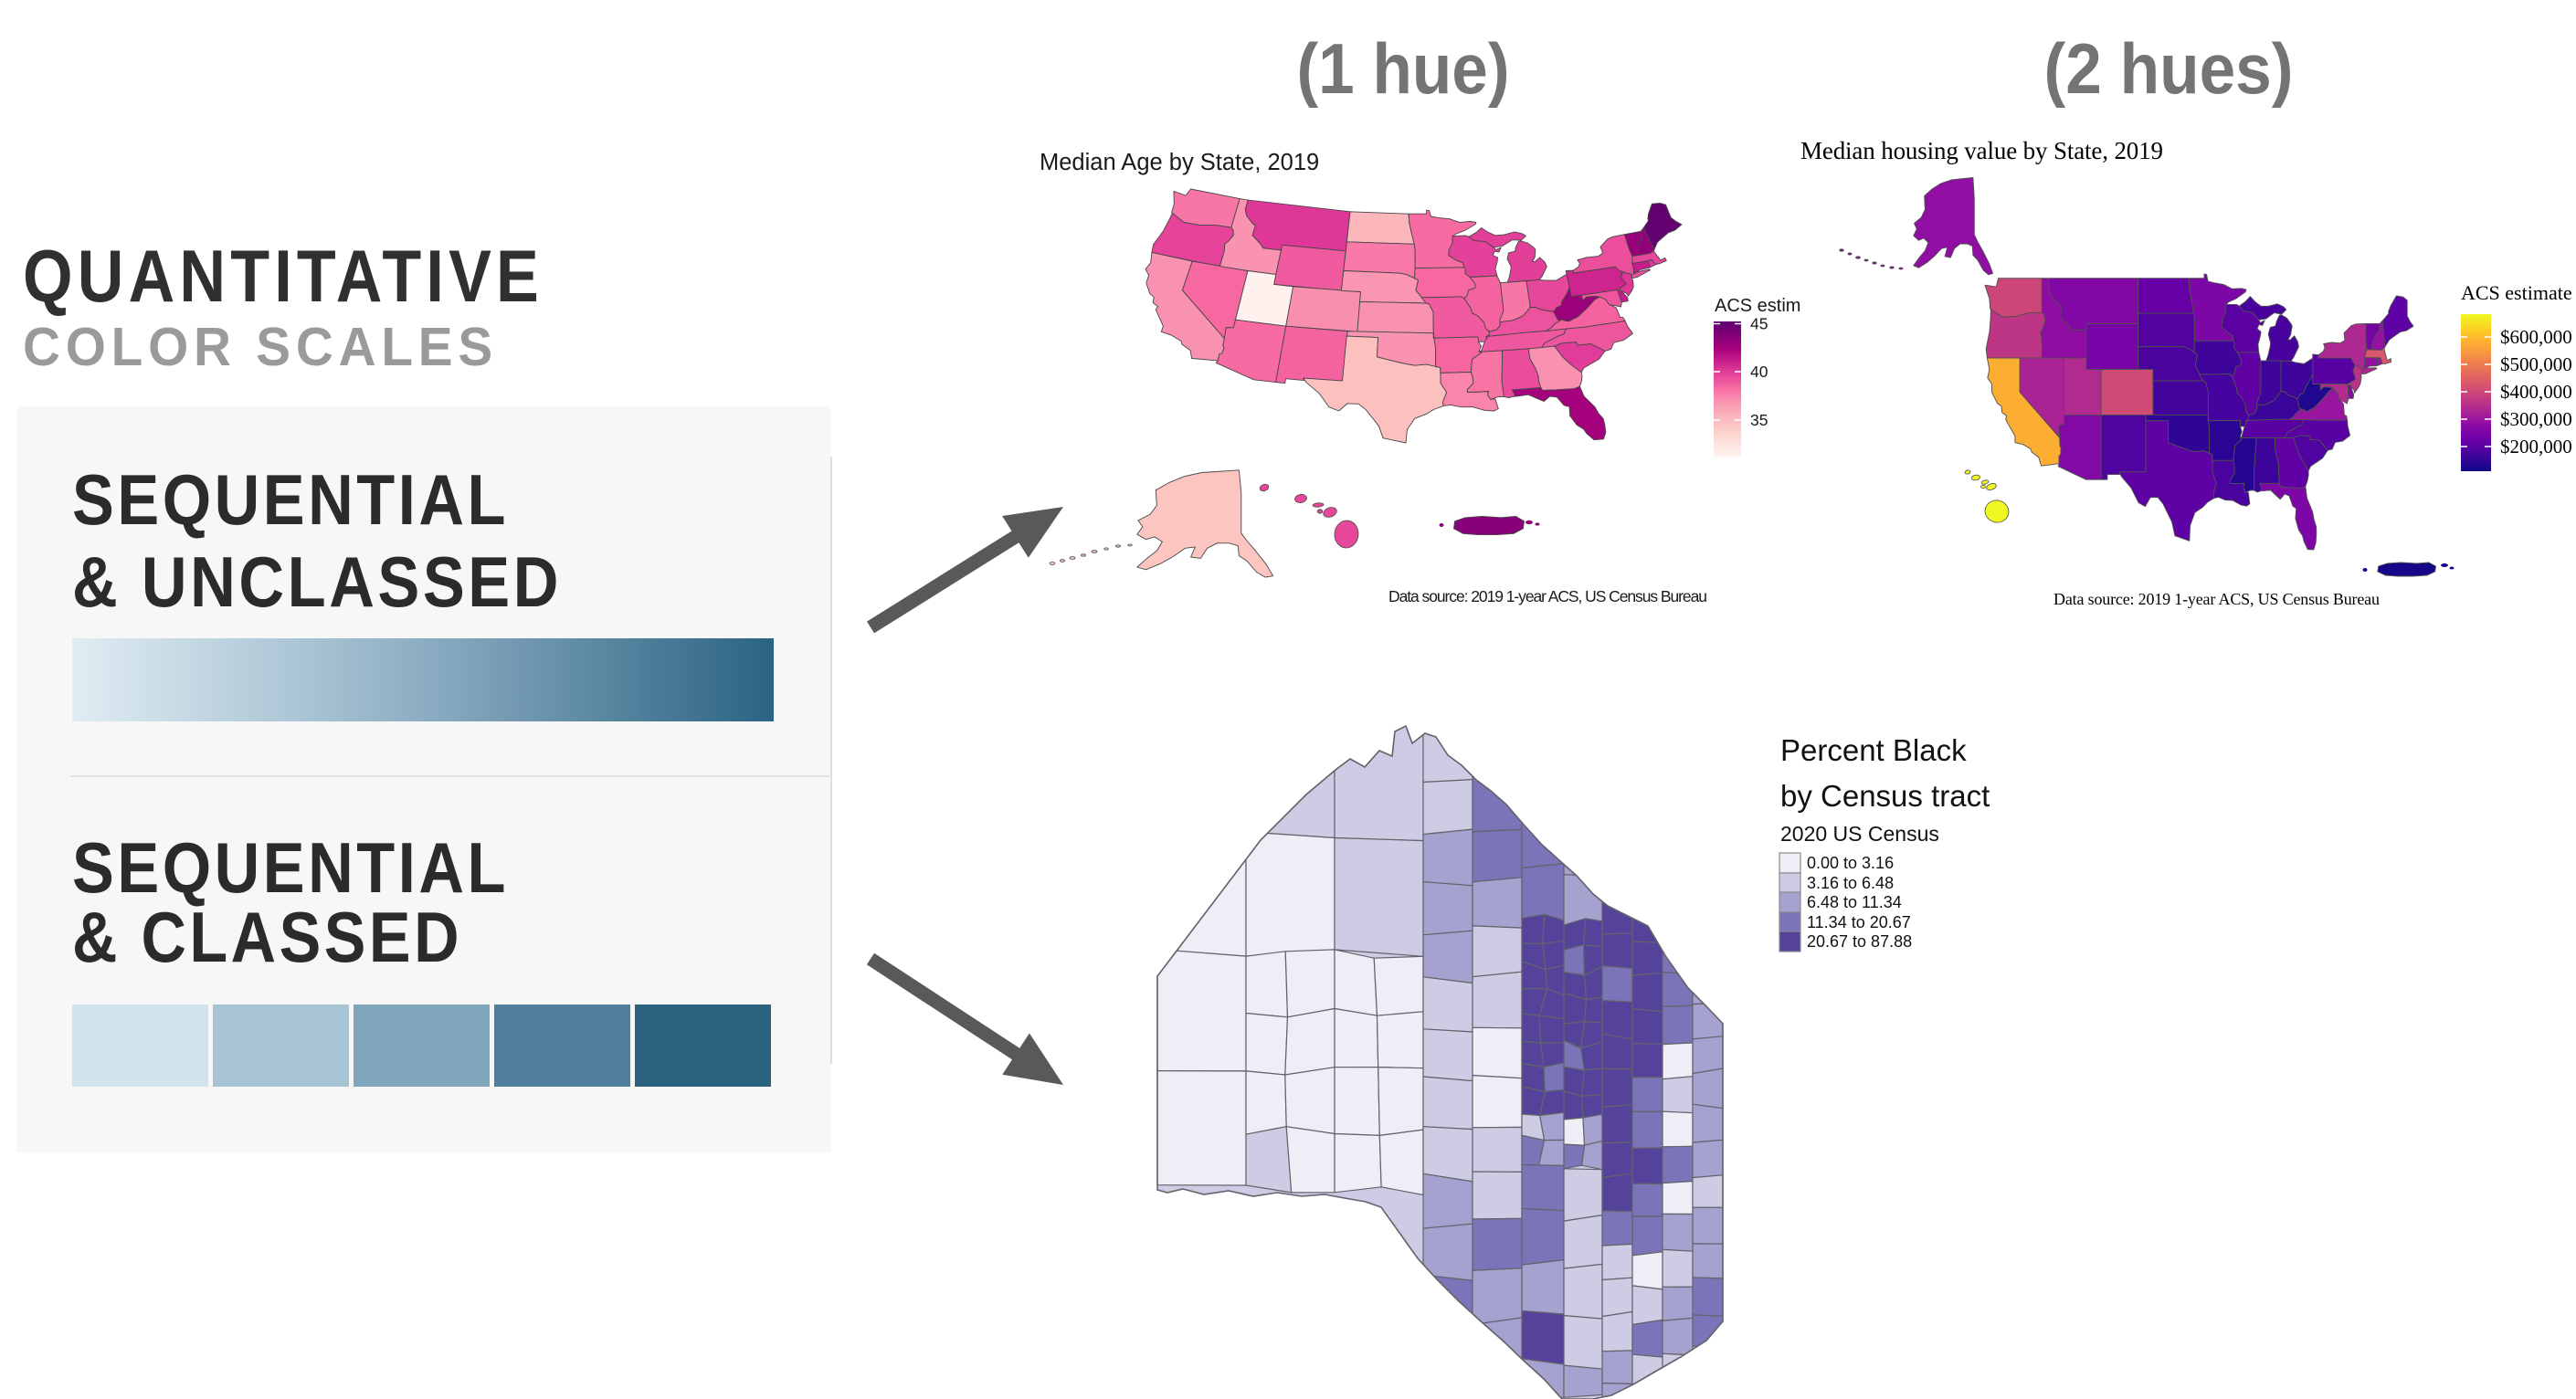 The image size is (2576, 1399). I want to click on svg-text: 6.48 to 11.34, so click(1854, 902).